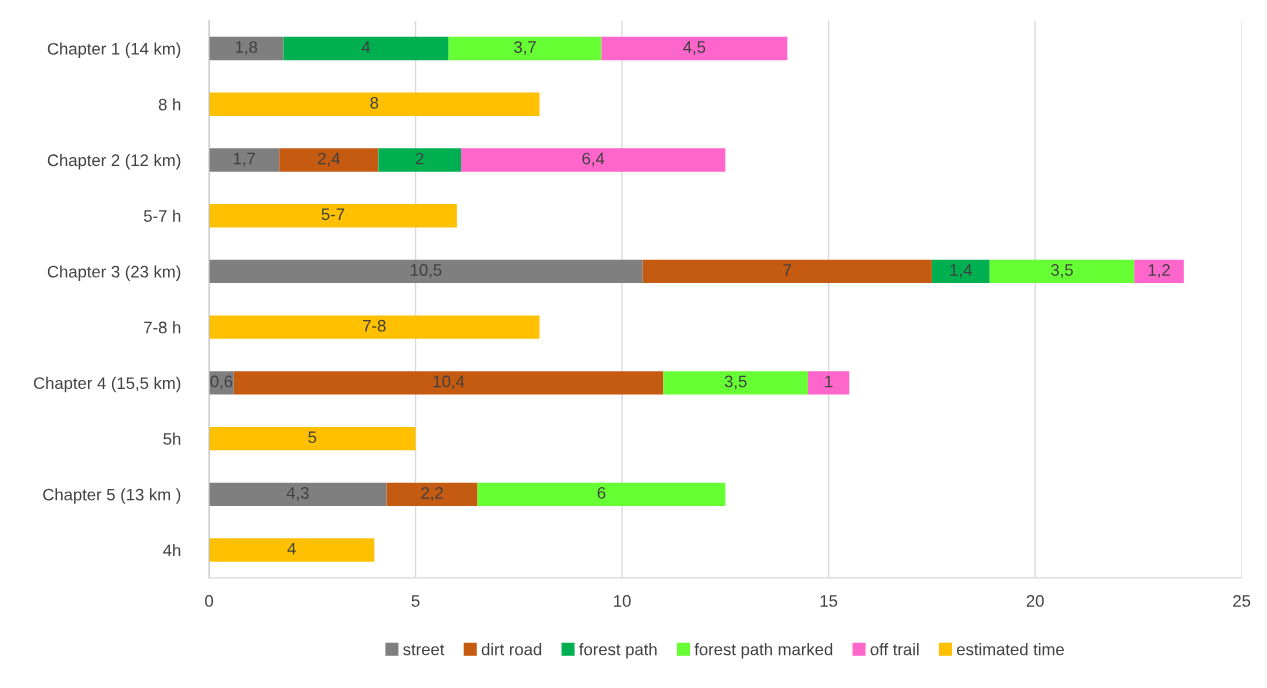  I want to click on y-tick-label: Chapter 3 (23 km), so click(114, 273).